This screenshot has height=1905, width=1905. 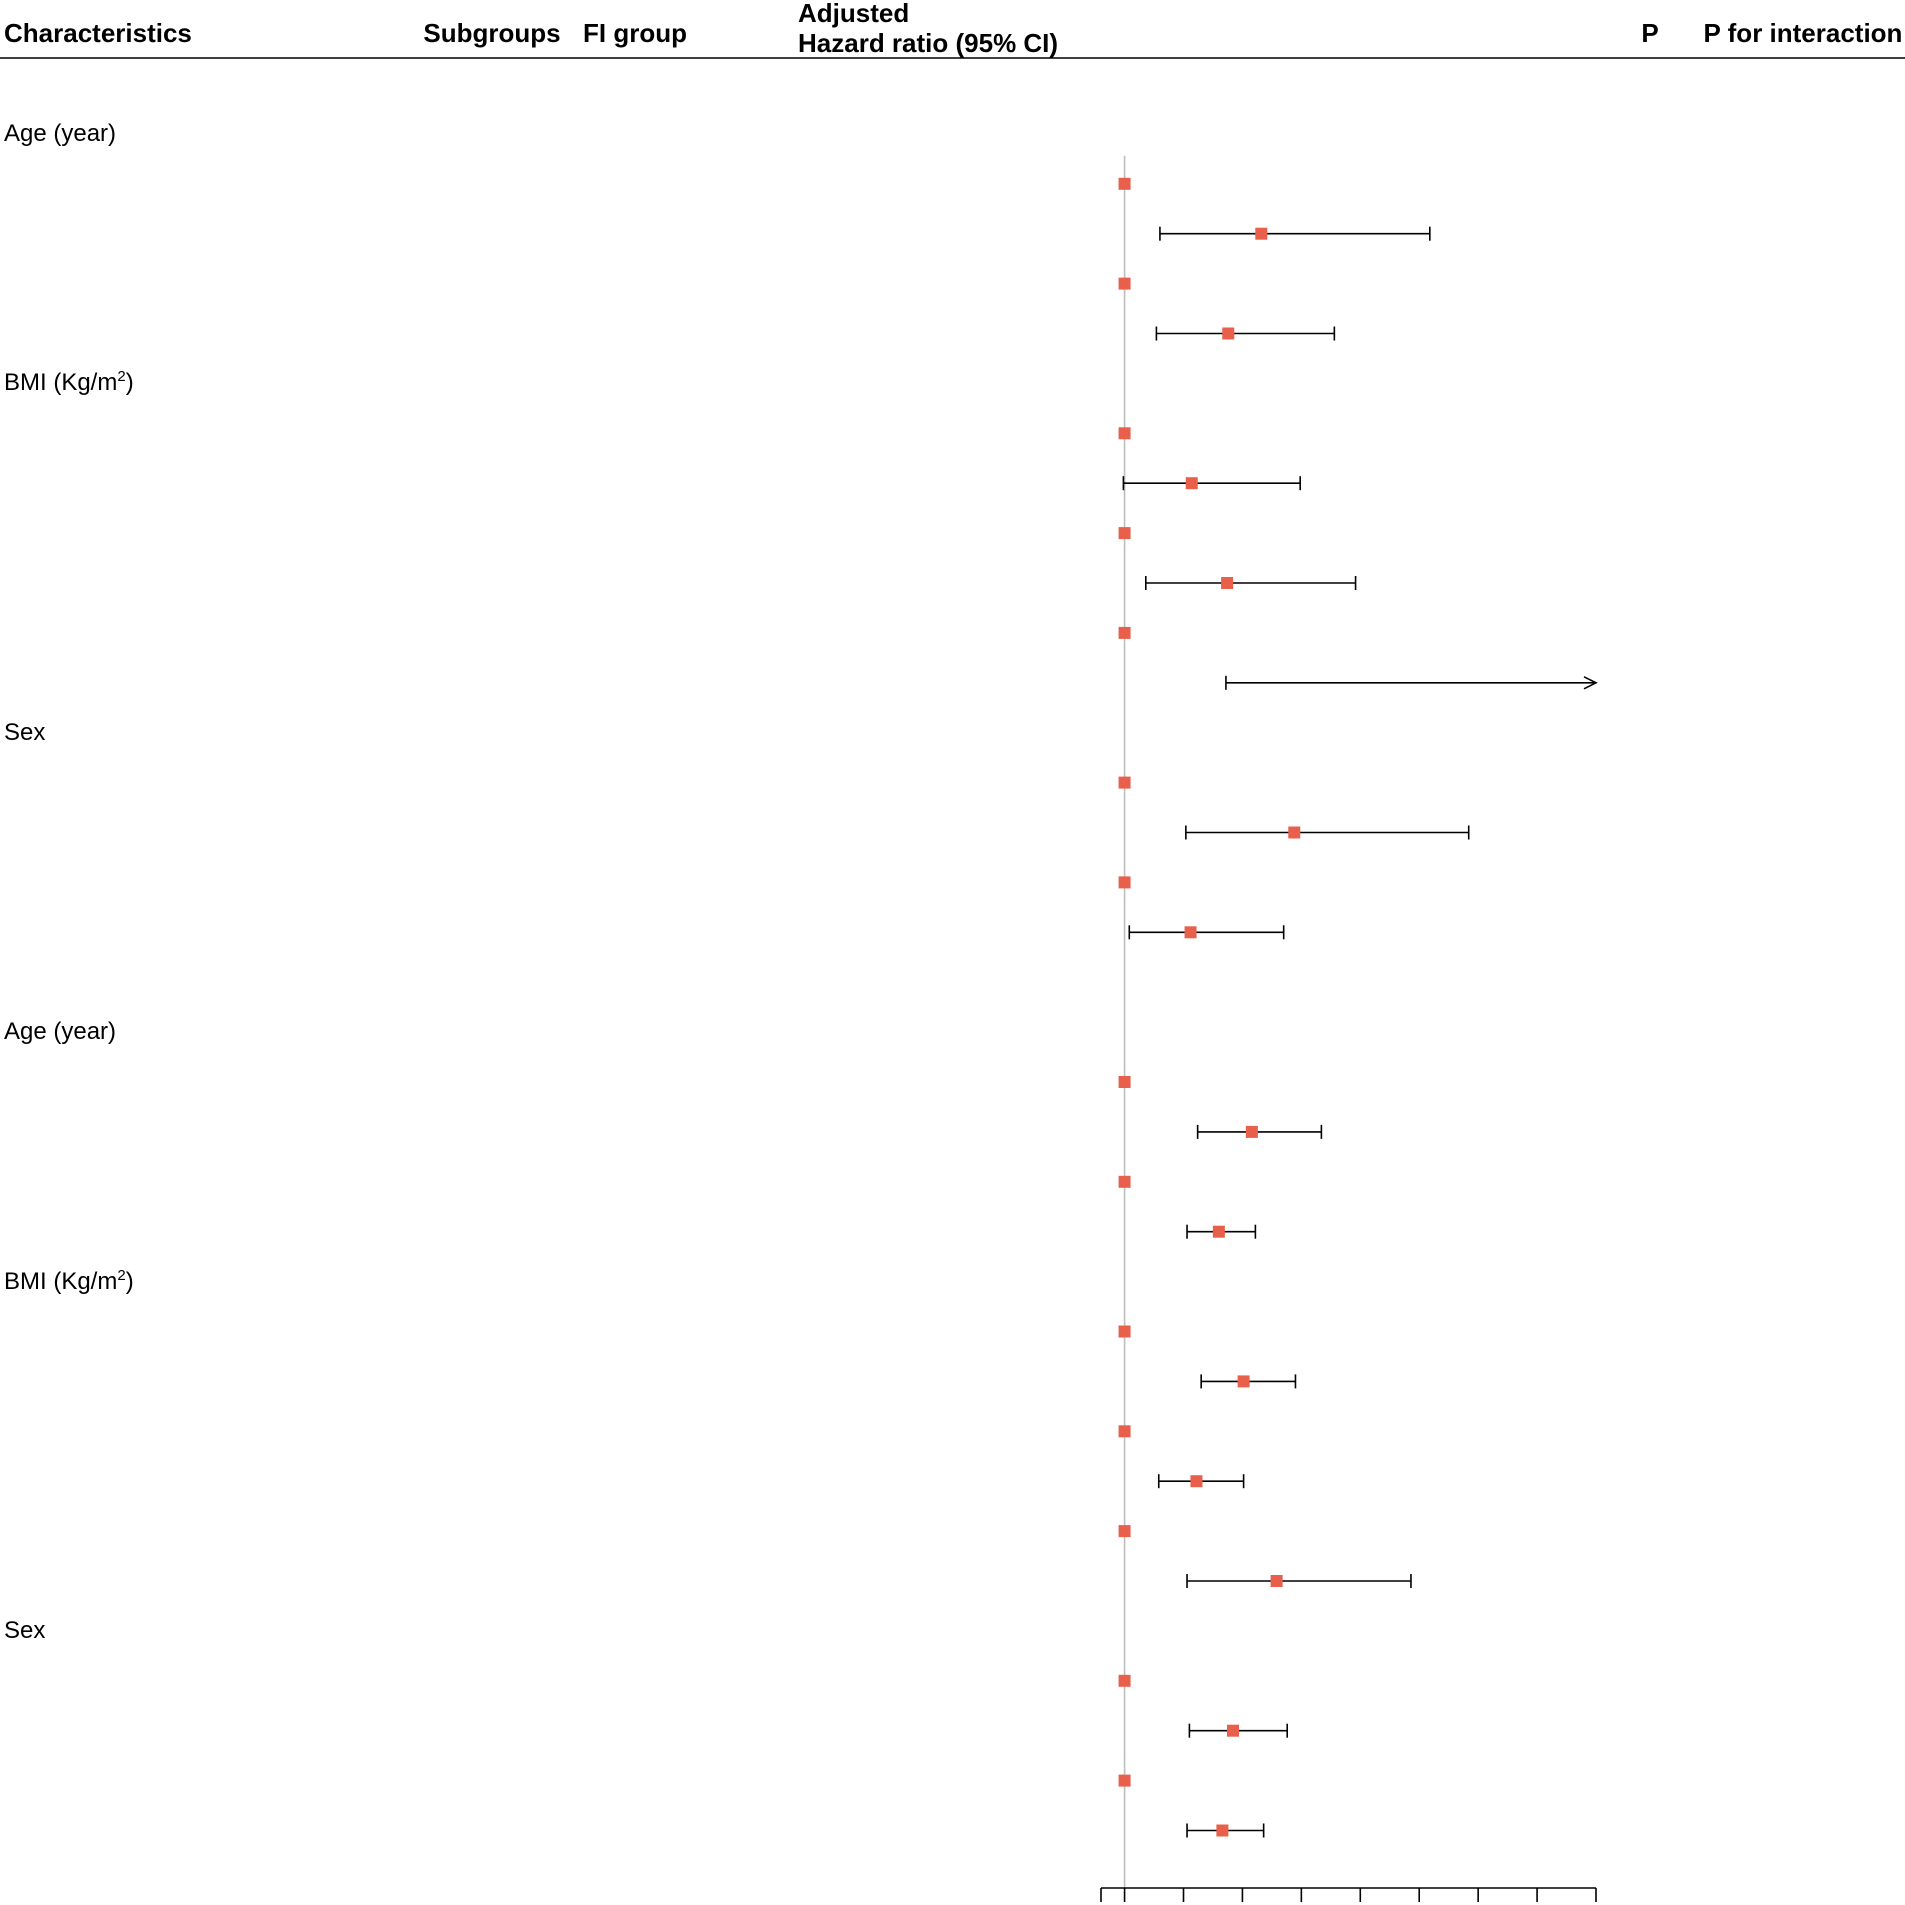 I want to click on x-axis-tick-label: 2.5, so click(x=1301, y=1903).